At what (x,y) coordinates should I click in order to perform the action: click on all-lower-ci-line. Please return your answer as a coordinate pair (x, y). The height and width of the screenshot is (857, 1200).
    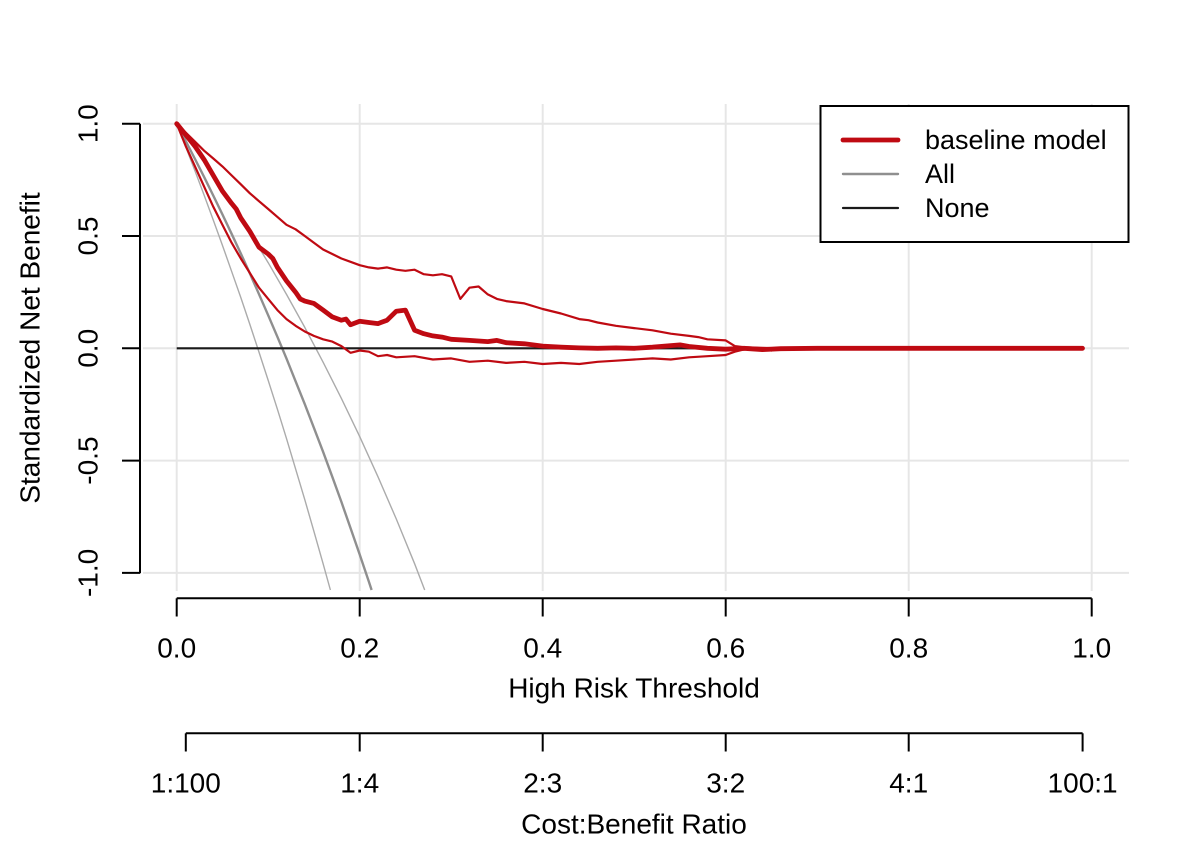
    Looking at the image, I should click on (254, 357).